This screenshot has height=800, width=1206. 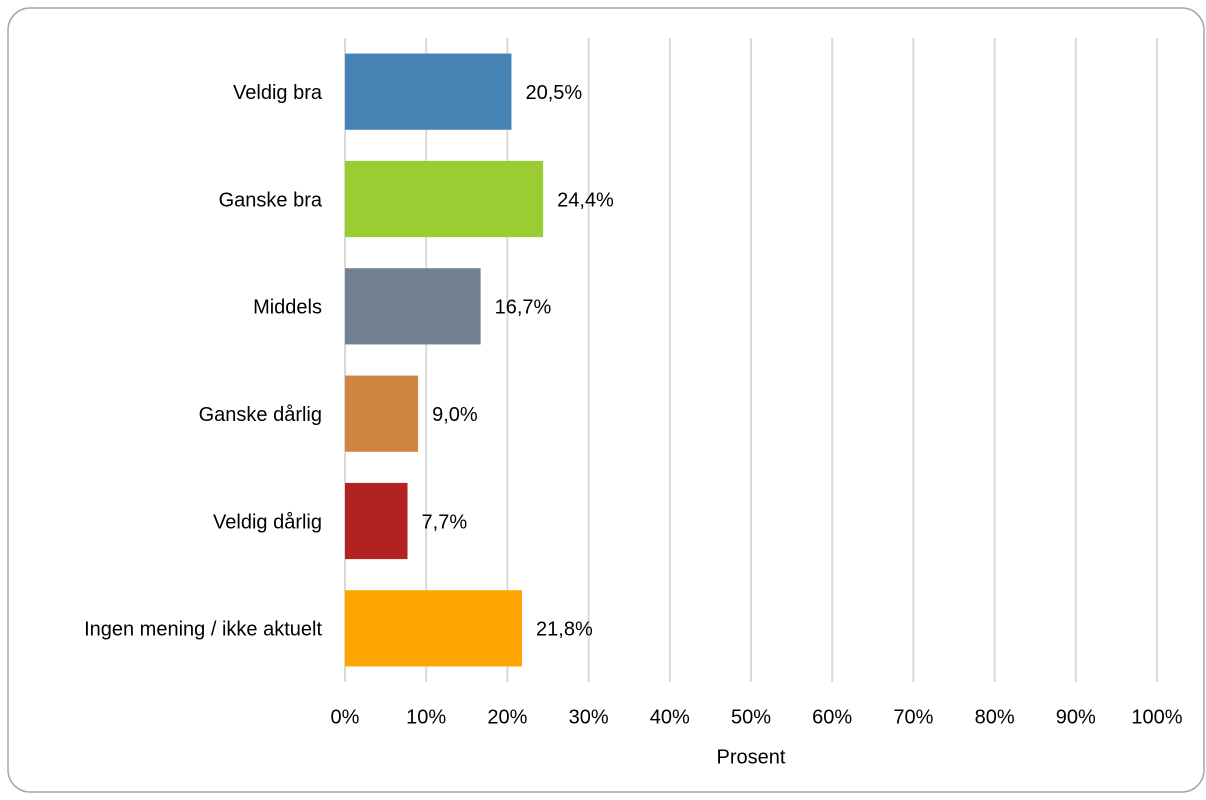 I want to click on data-label: 9,0%, so click(x=455, y=415).